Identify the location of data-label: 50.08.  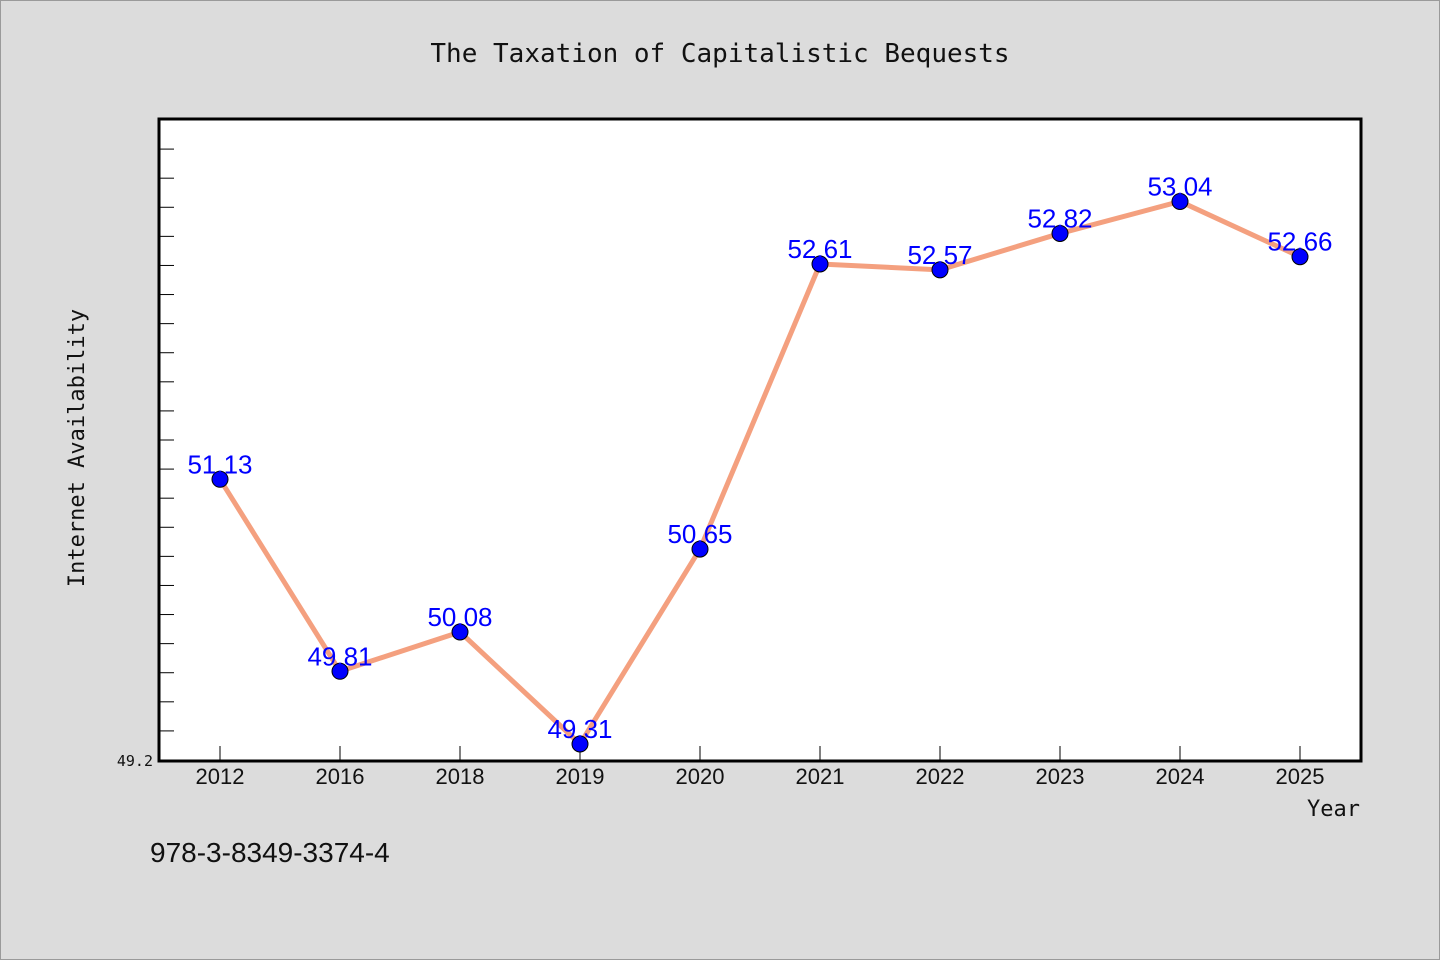
(459, 617).